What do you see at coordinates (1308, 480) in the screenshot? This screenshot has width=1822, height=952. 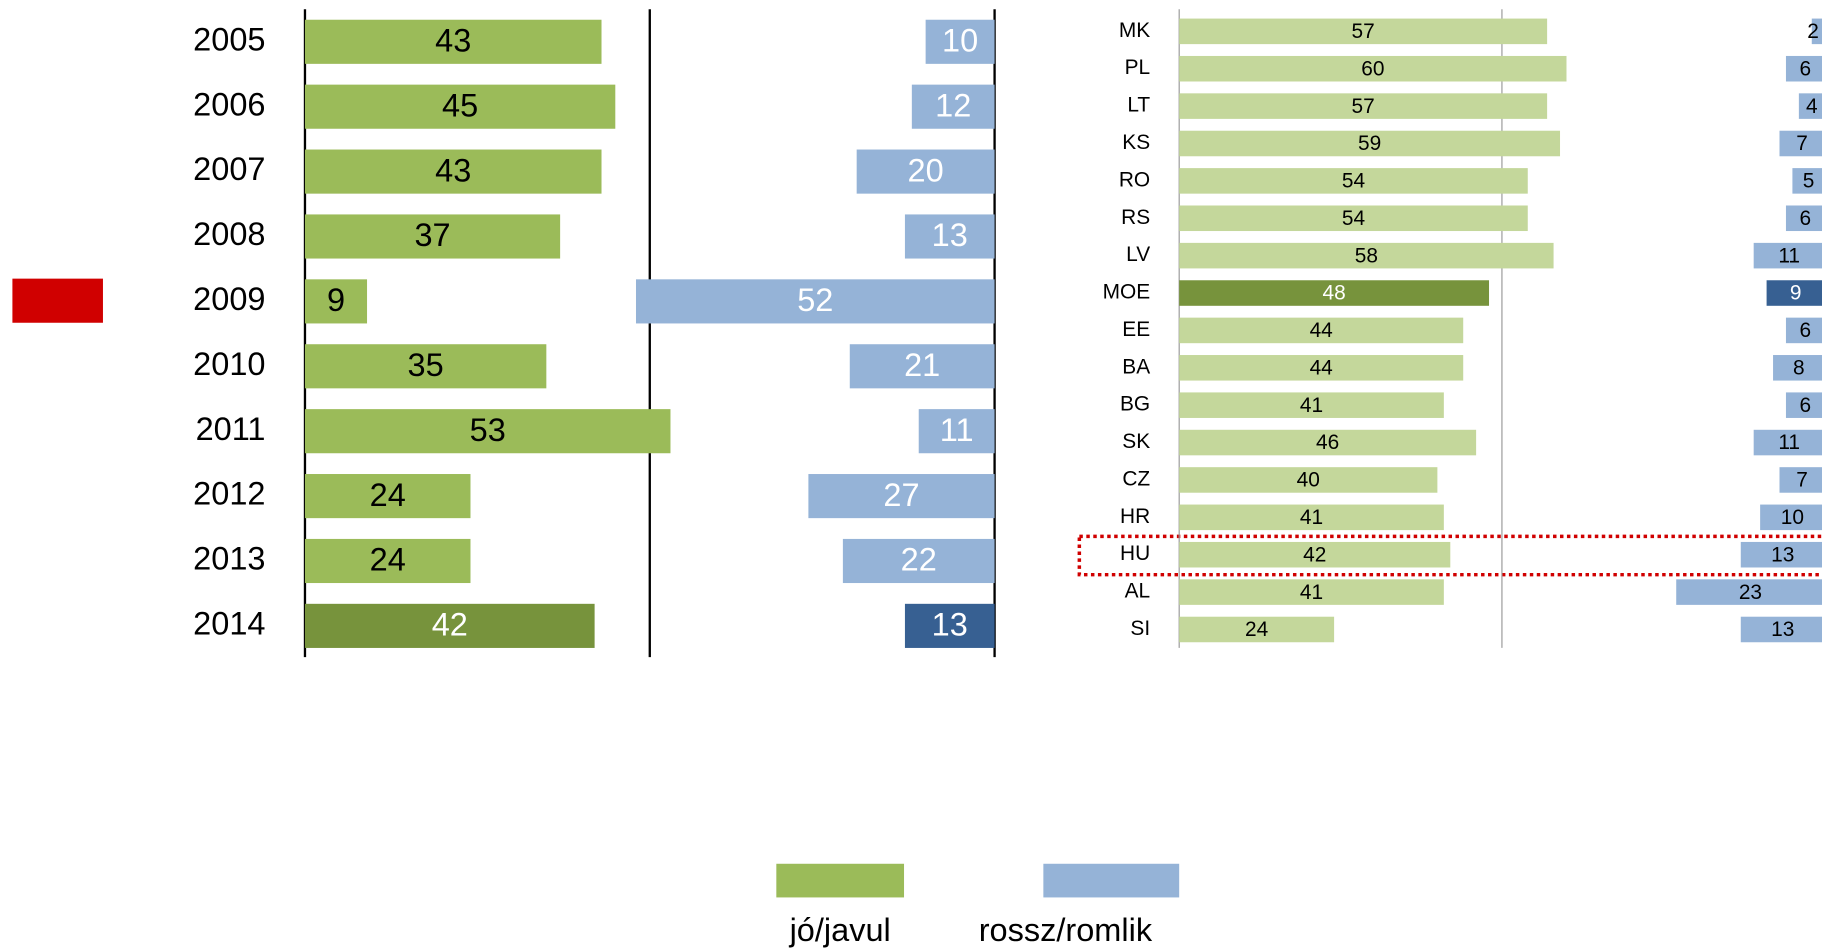 I see `value-label: 40` at bounding box center [1308, 480].